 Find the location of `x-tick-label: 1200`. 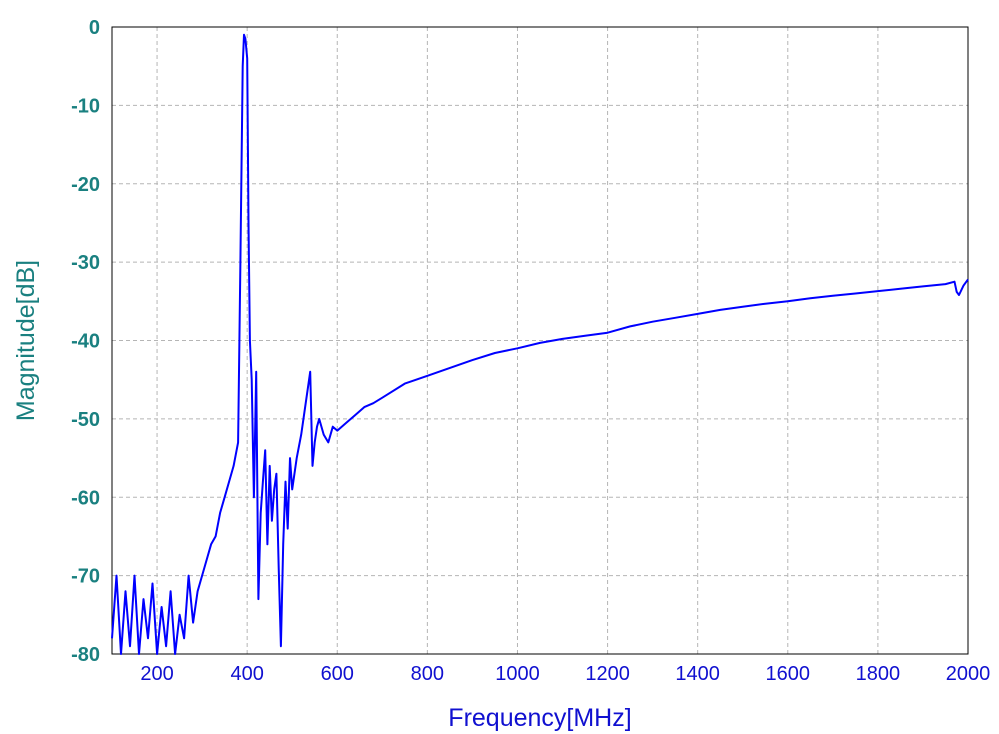

x-tick-label: 1200 is located at coordinates (607, 674).